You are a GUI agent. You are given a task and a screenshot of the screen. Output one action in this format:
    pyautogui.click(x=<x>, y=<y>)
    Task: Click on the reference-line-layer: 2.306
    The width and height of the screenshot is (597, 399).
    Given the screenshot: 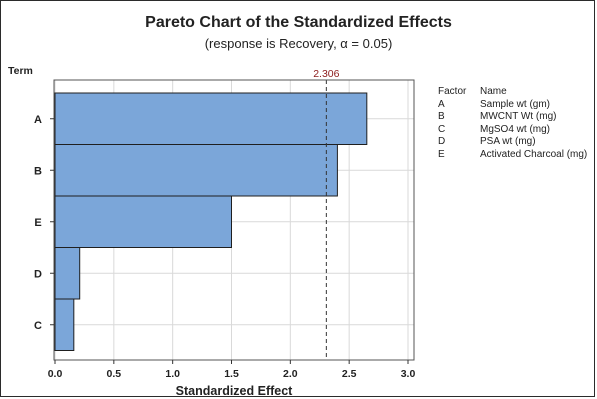 What is the action you would take?
    pyautogui.click(x=326, y=214)
    